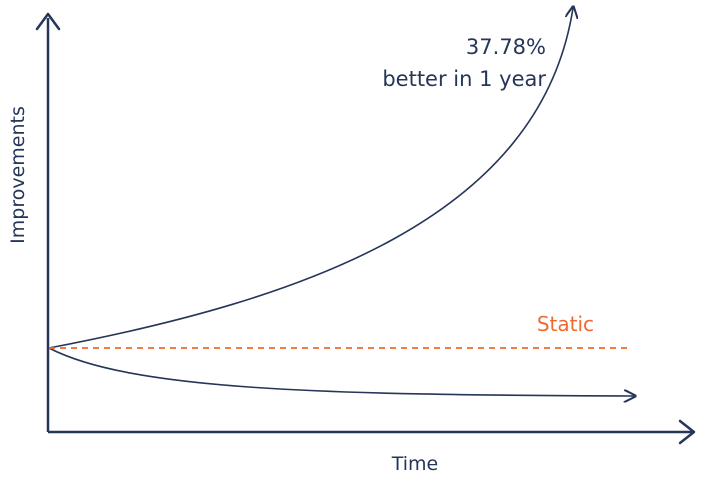 The width and height of the screenshot is (701, 481). I want to click on annotation-caption: better in 1 year, so click(464, 79).